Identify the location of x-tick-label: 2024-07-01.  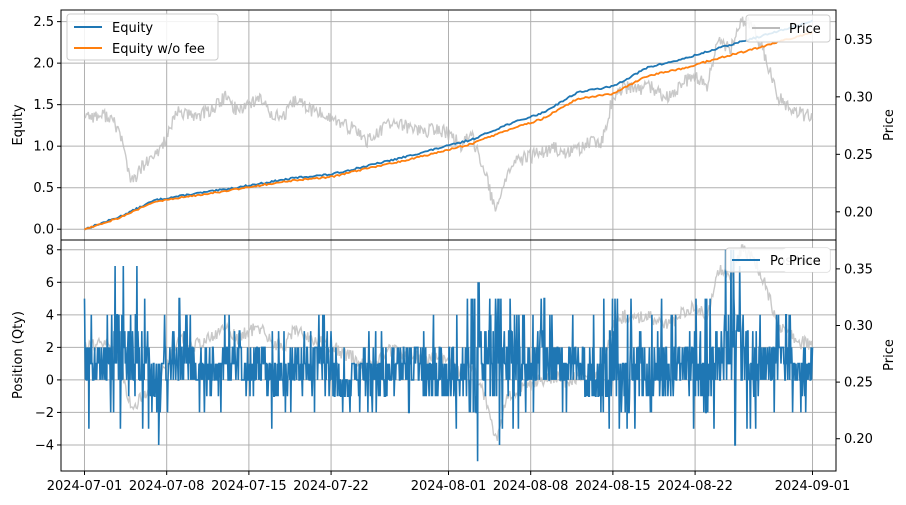
(85, 486).